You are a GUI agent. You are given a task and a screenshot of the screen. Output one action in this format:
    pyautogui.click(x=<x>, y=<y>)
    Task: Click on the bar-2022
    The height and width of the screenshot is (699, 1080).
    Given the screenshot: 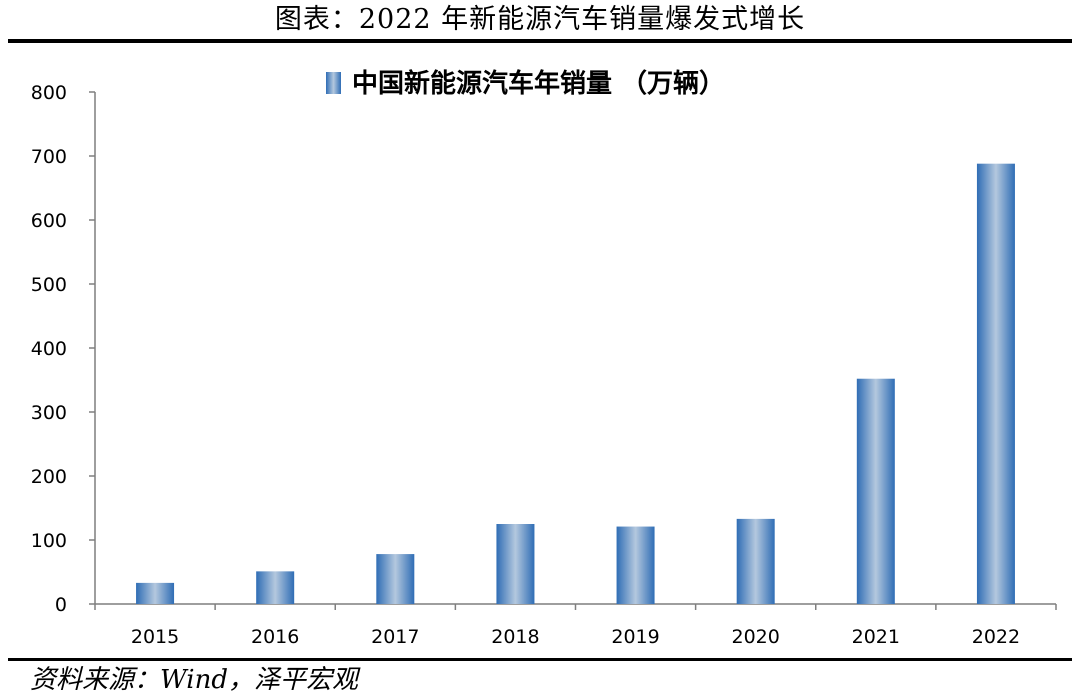 What is the action you would take?
    pyautogui.click(x=995, y=383)
    